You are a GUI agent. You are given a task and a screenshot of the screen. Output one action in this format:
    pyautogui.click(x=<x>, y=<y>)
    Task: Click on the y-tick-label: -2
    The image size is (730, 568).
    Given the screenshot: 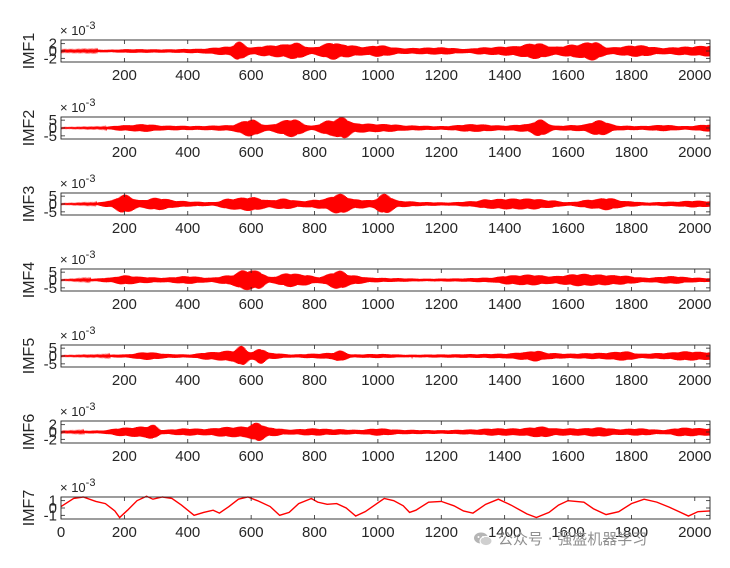 What is the action you would take?
    pyautogui.click(x=50, y=439)
    